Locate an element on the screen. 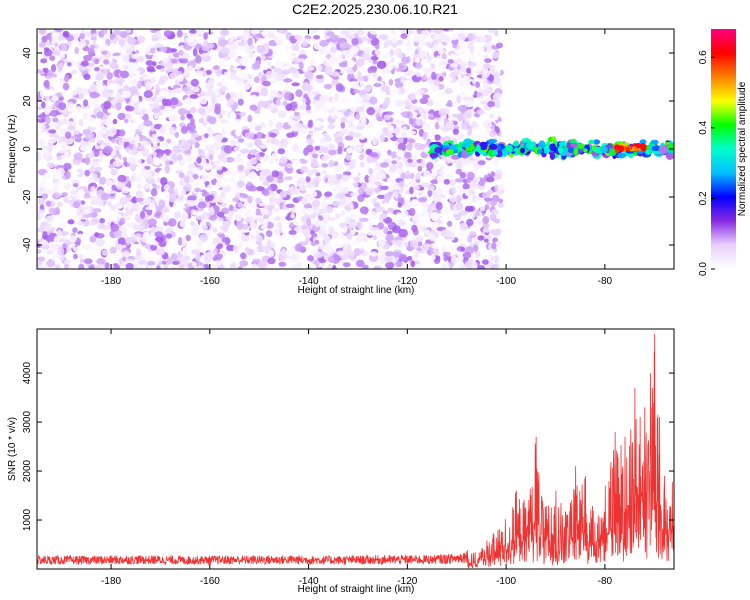  y-tick-label: 40 is located at coordinates (27, 53).